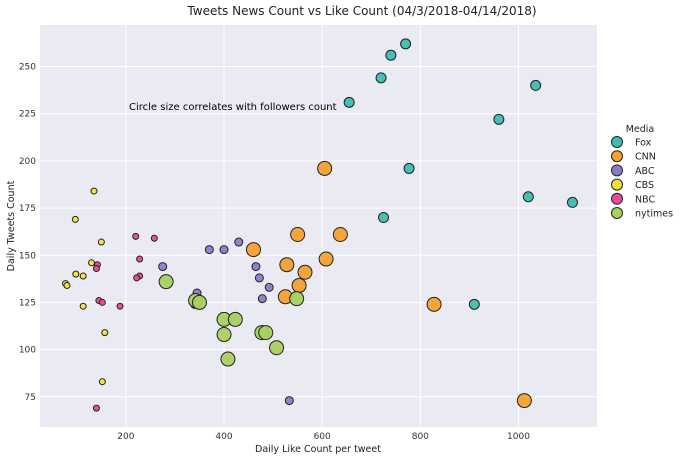  I want to click on series-nbc, so click(125, 322).